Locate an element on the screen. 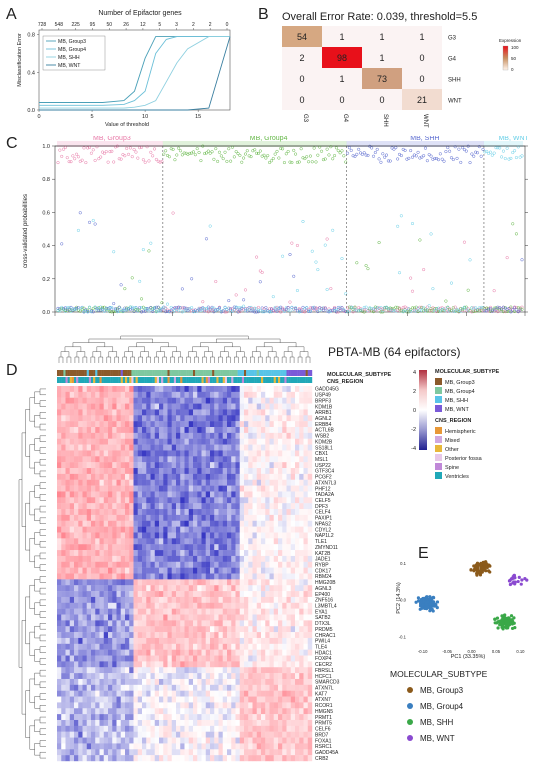  matrix-cell is located at coordinates (382, 99).